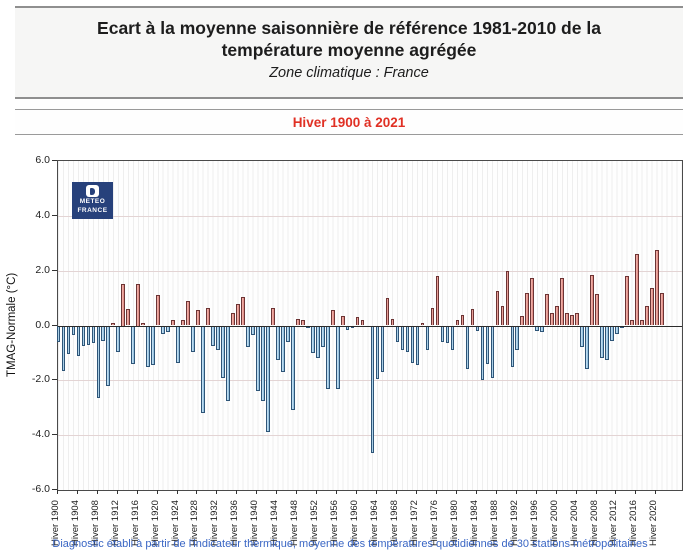 This screenshot has height=560, width=700. I want to click on bar-hiver-1991, so click(512, 346).